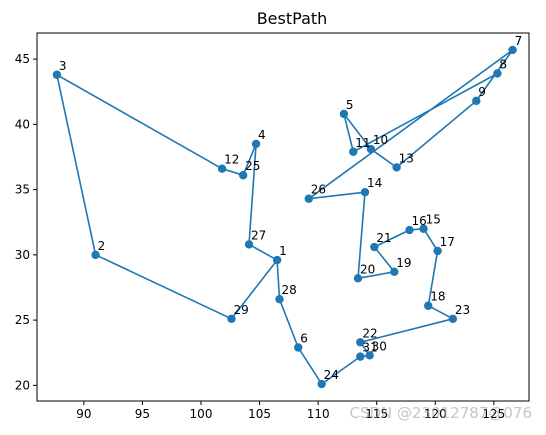 Image resolution: width=546 pixels, height=435 pixels. I want to click on point-label: 21, so click(383, 238).